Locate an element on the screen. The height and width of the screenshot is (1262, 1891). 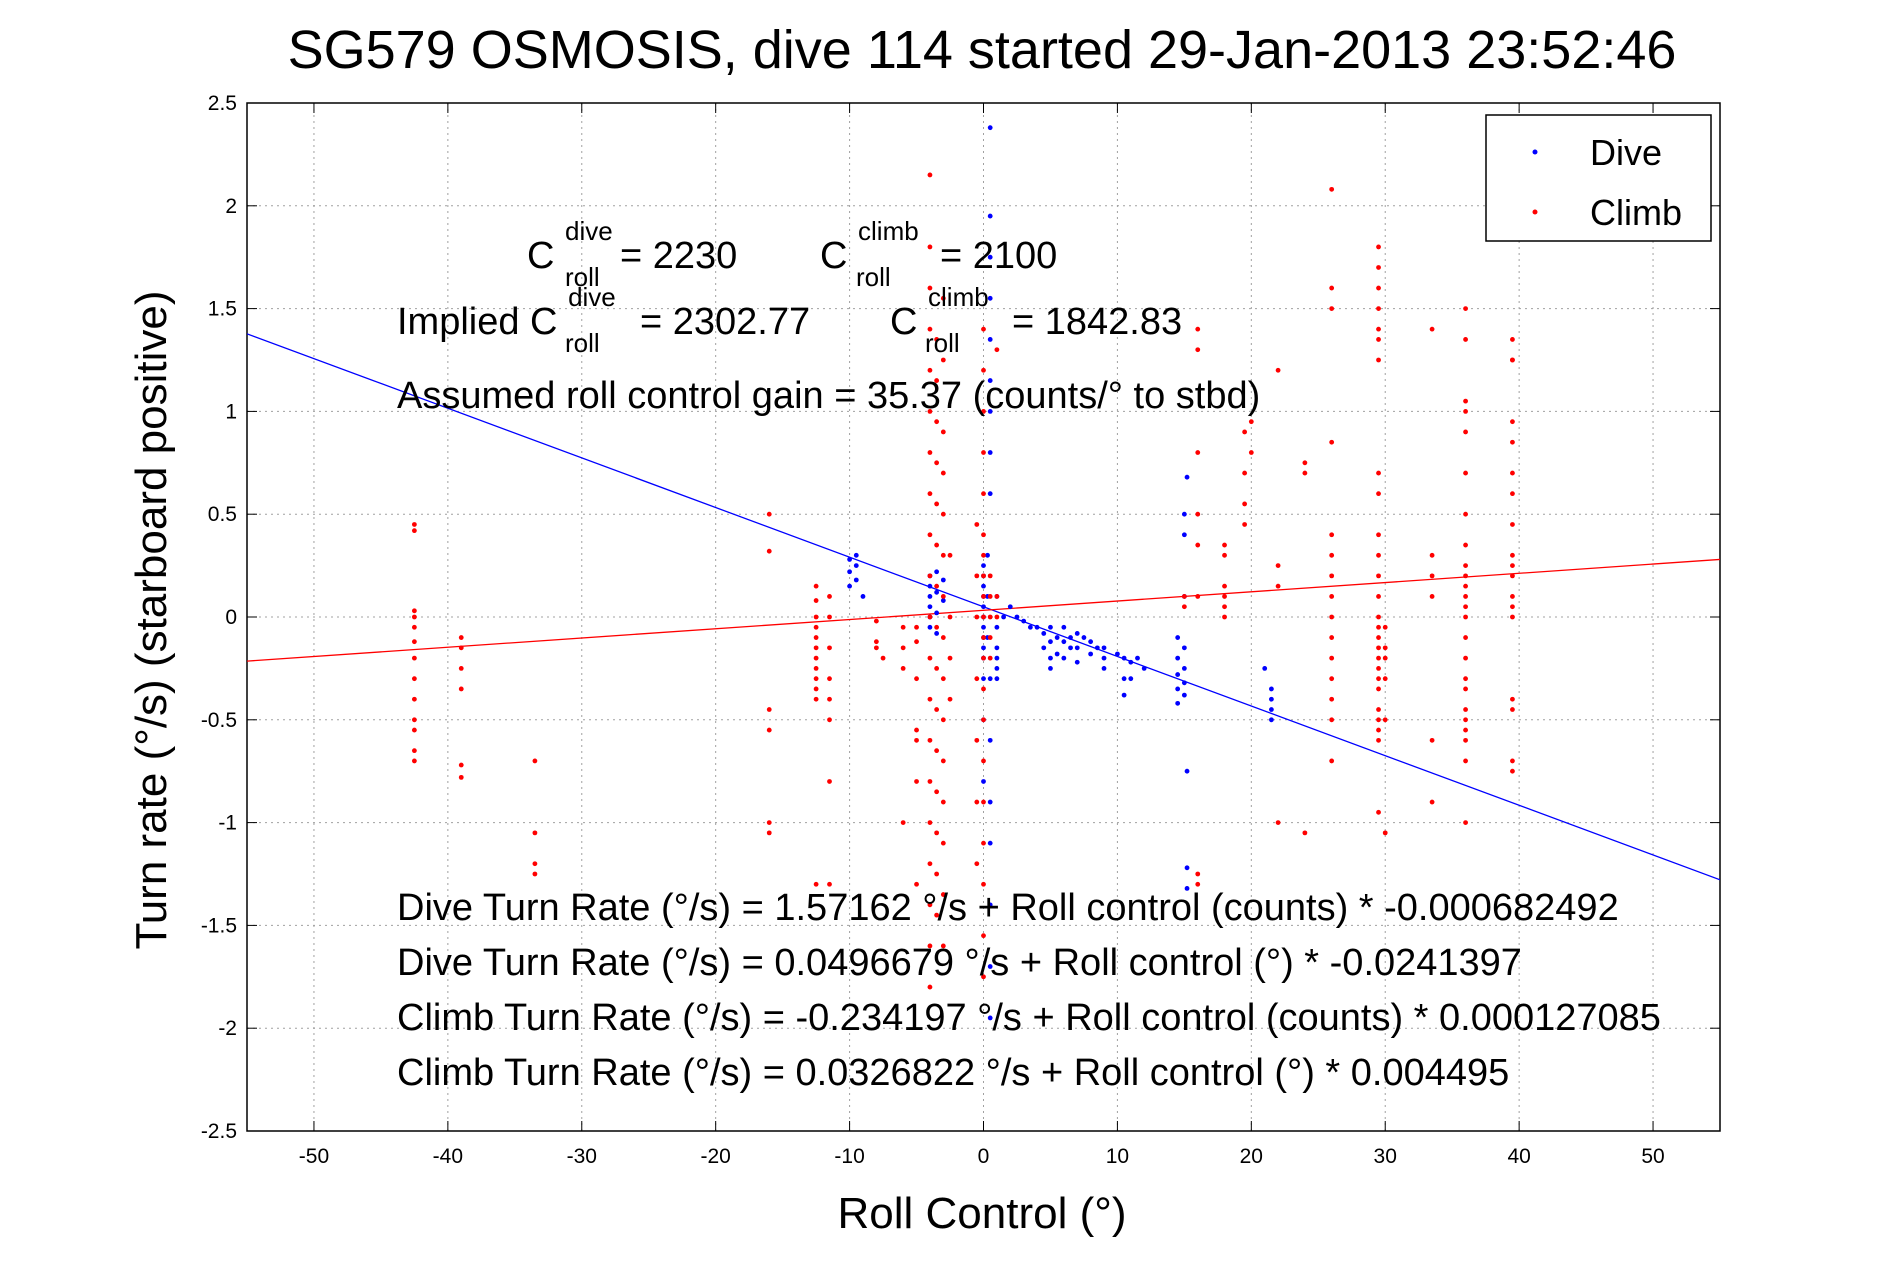
legend-marker-dive is located at coordinates (1535, 152).